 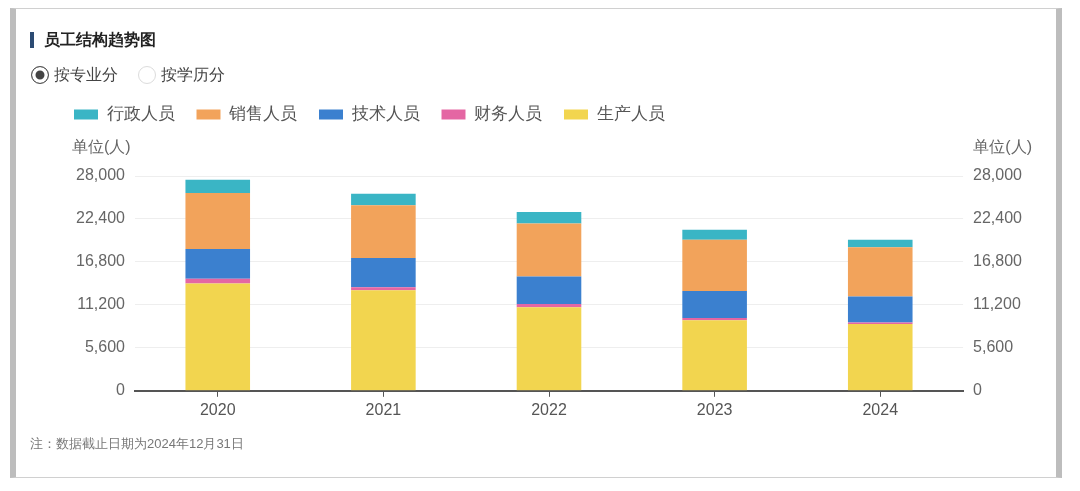 What do you see at coordinates (508, 114) in the screenshot?
I see `legend-label: 财务人员` at bounding box center [508, 114].